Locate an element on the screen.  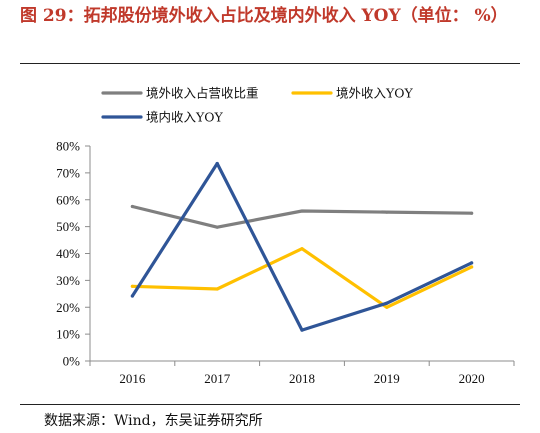
y-tick-label: 60% is located at coordinates (68, 199).